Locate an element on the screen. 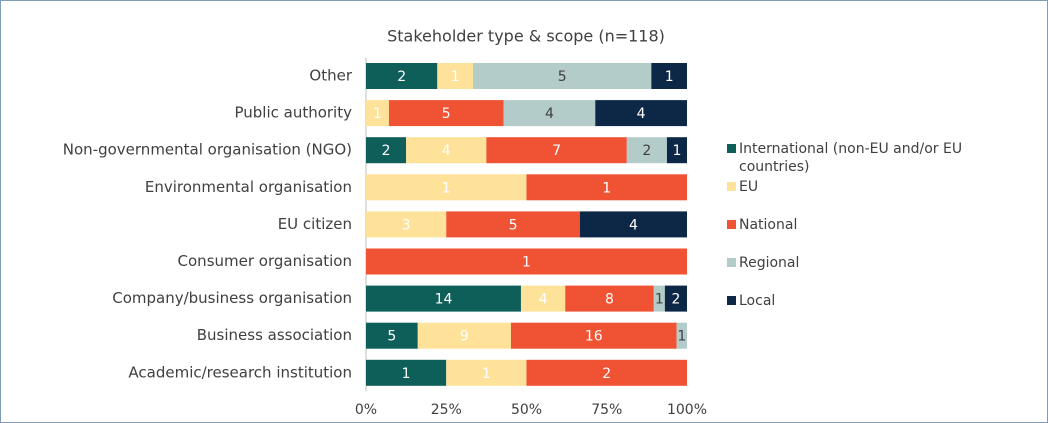 The height and width of the screenshot is (423, 1048). legend-item: Local is located at coordinates (877, 301).